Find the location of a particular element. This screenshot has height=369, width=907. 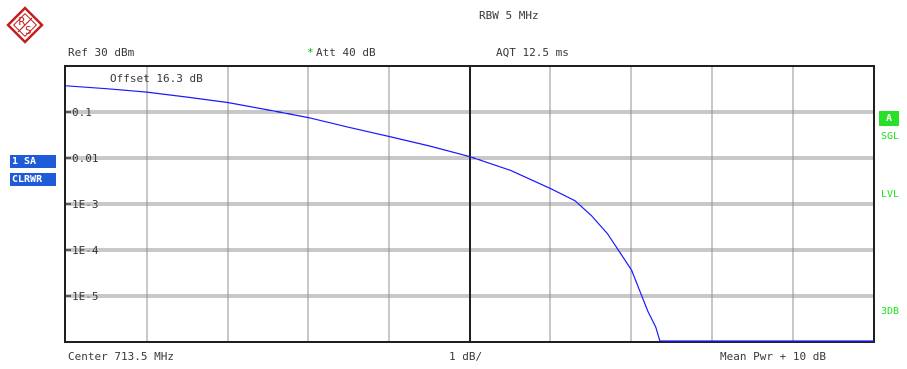

y-label-1e-5: 1E-5 is located at coordinates (85, 296).